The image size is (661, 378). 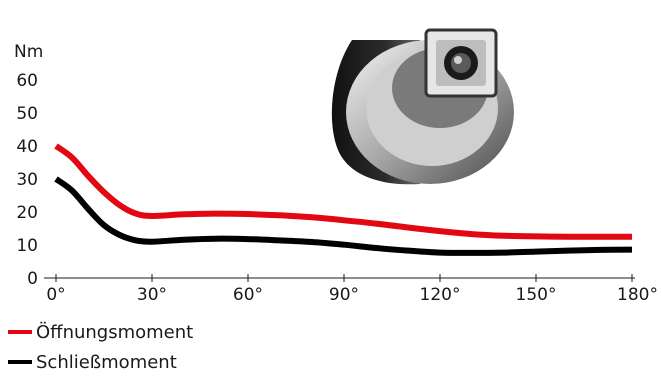 I want to click on x-tick-label: 180°, so click(x=637, y=295).